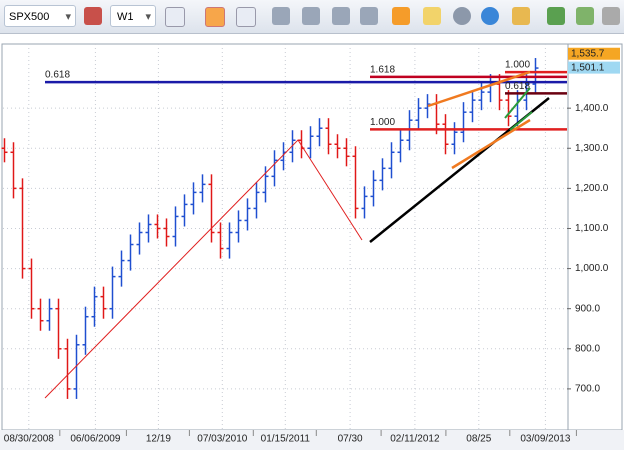 The image size is (624, 450). I want to click on x-tick-label: 02/11/2012, so click(415, 439).